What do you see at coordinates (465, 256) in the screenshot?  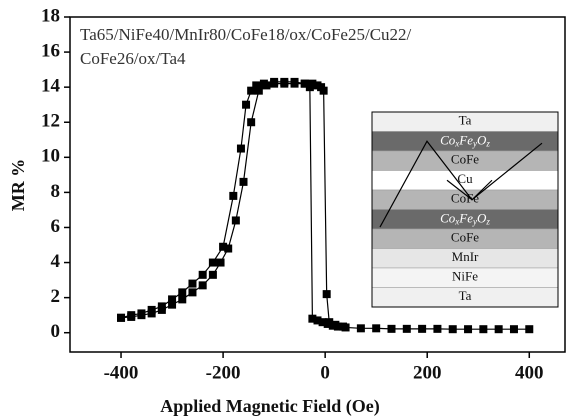 I see `layer-label: MnIr` at bounding box center [465, 256].